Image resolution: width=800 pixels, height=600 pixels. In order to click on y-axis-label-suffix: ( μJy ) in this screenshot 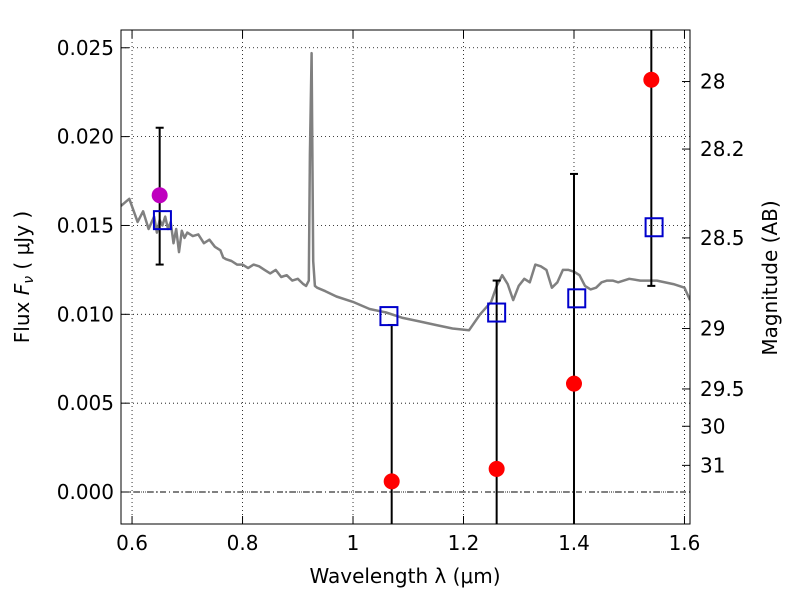, I will do `click(22, 243)`.